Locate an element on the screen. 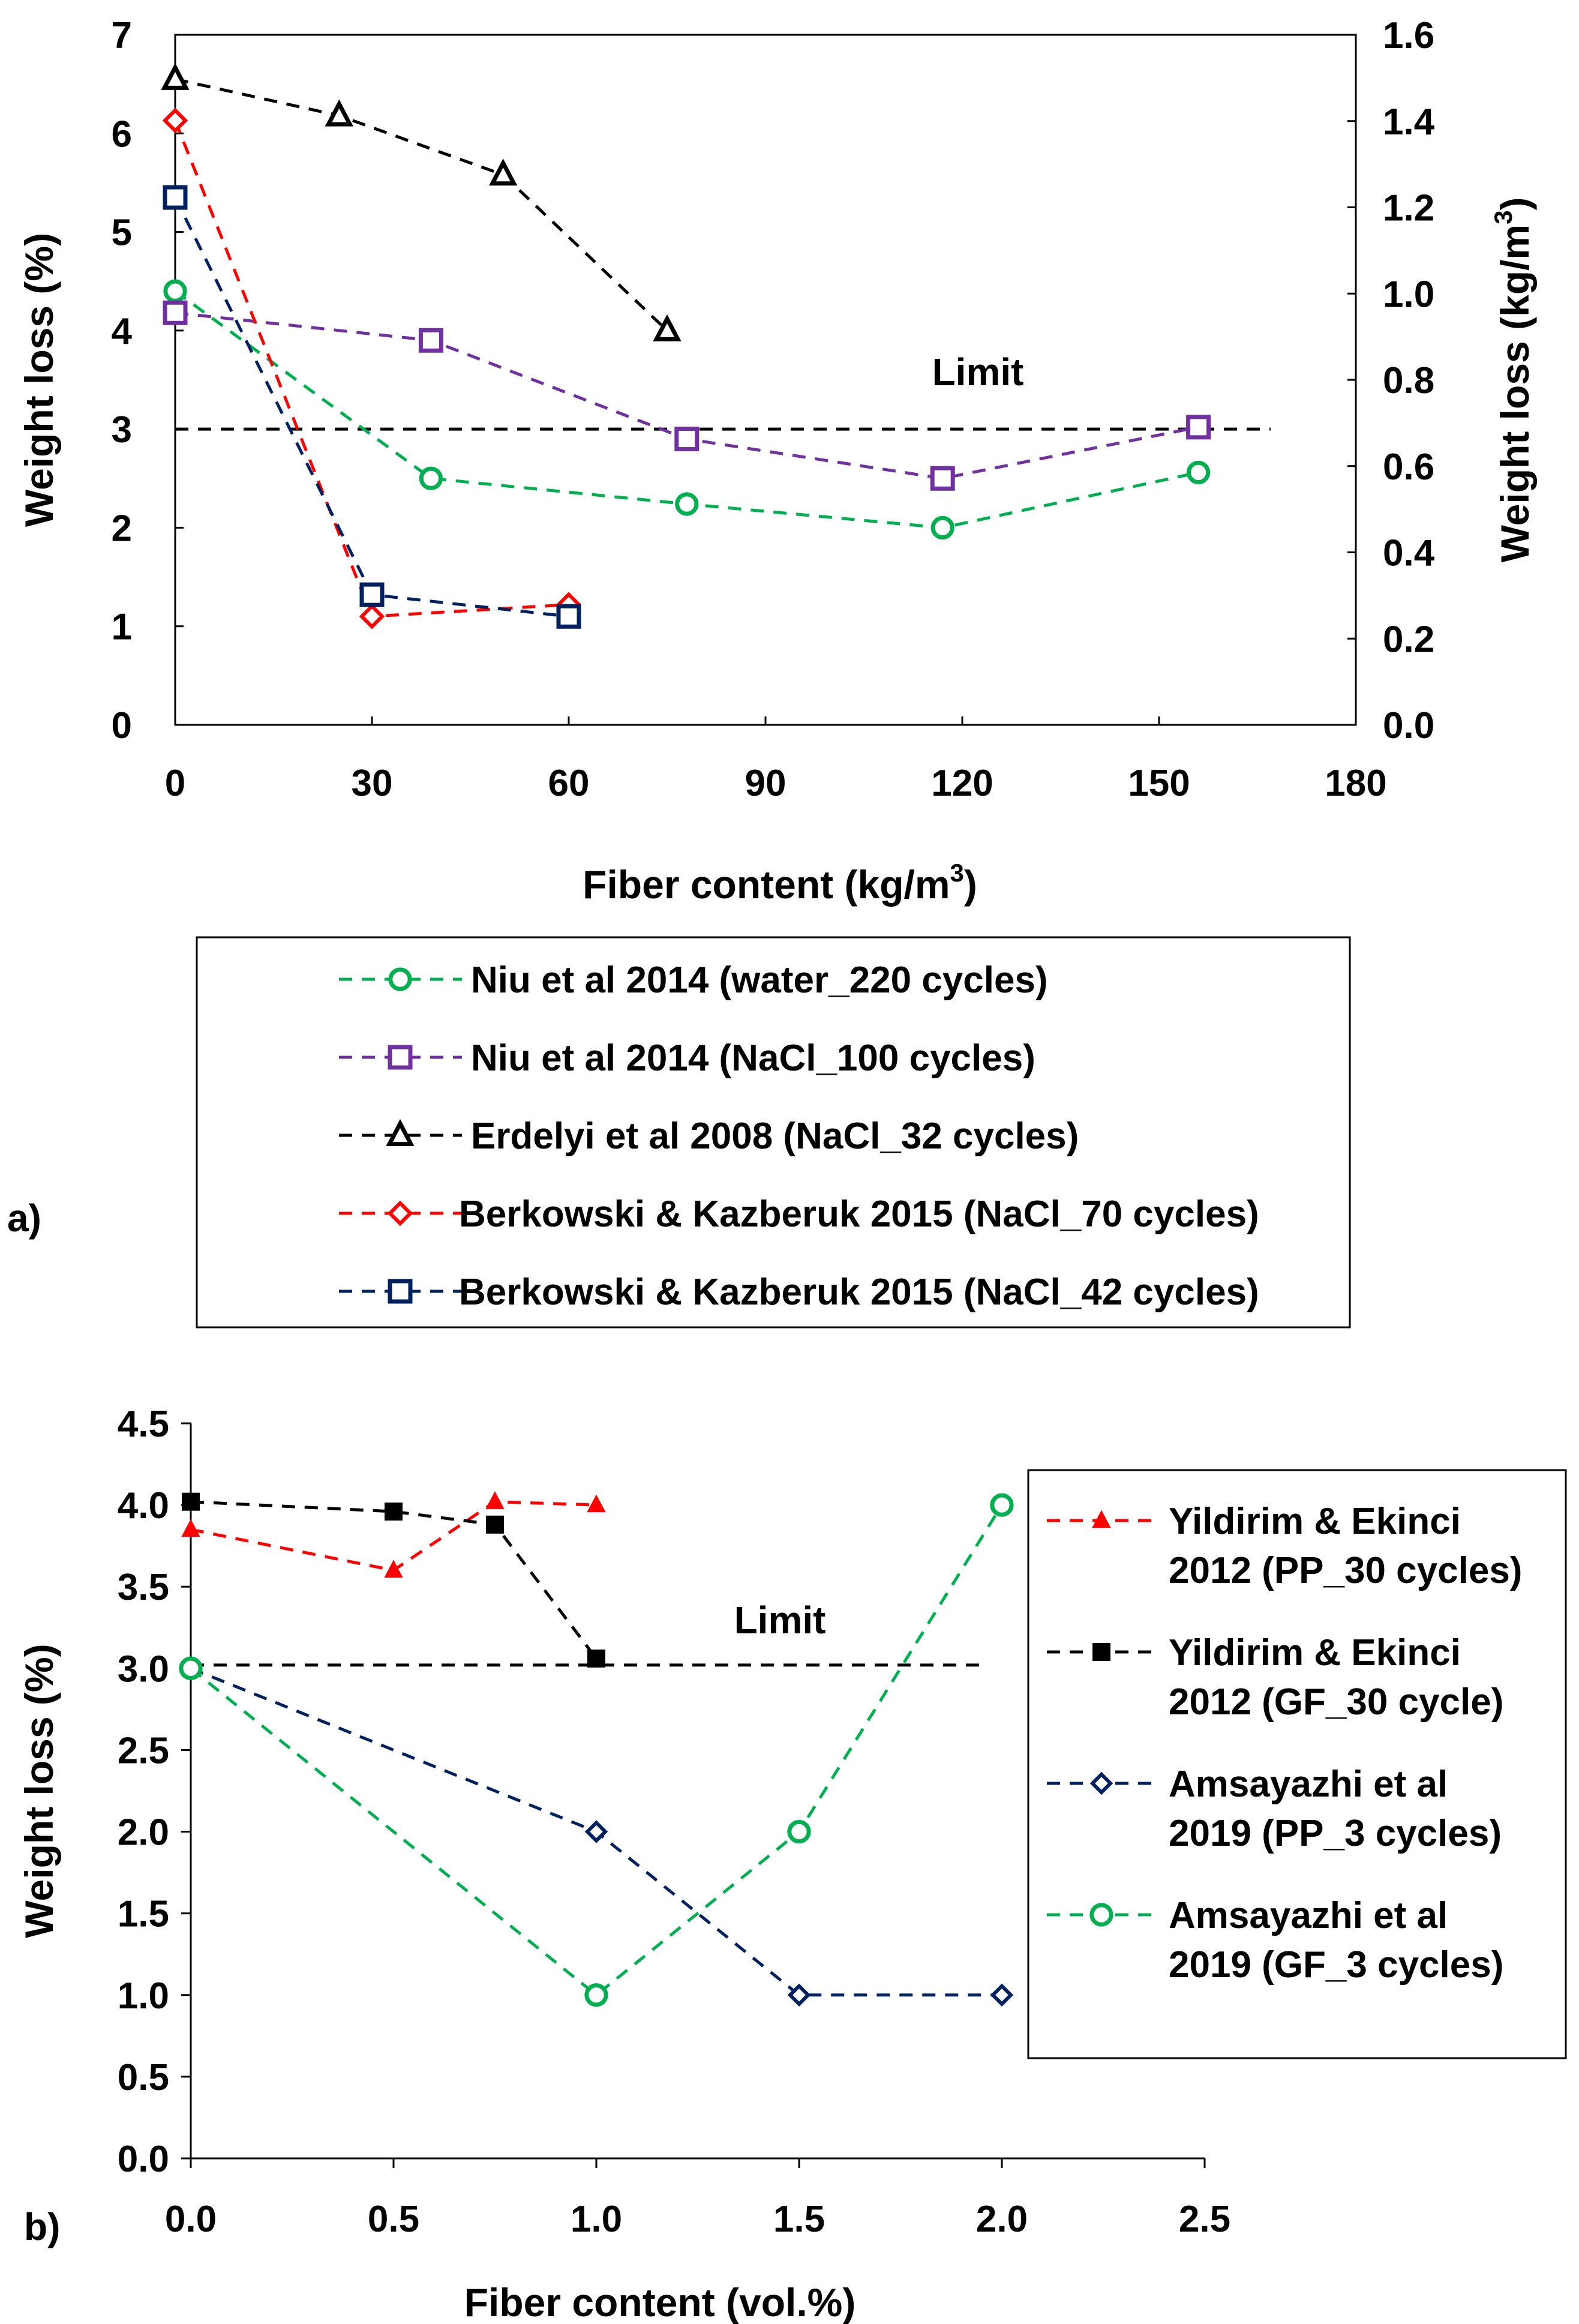 The height and width of the screenshot is (2324, 1579). y-tick-label: 0 is located at coordinates (122, 725).